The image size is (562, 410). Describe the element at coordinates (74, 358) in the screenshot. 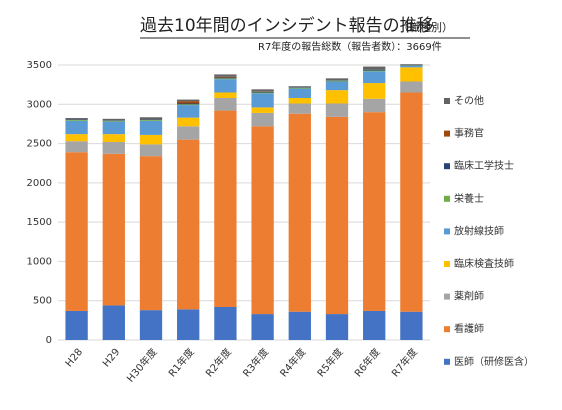

I see `x-tick-label: H28` at that location.